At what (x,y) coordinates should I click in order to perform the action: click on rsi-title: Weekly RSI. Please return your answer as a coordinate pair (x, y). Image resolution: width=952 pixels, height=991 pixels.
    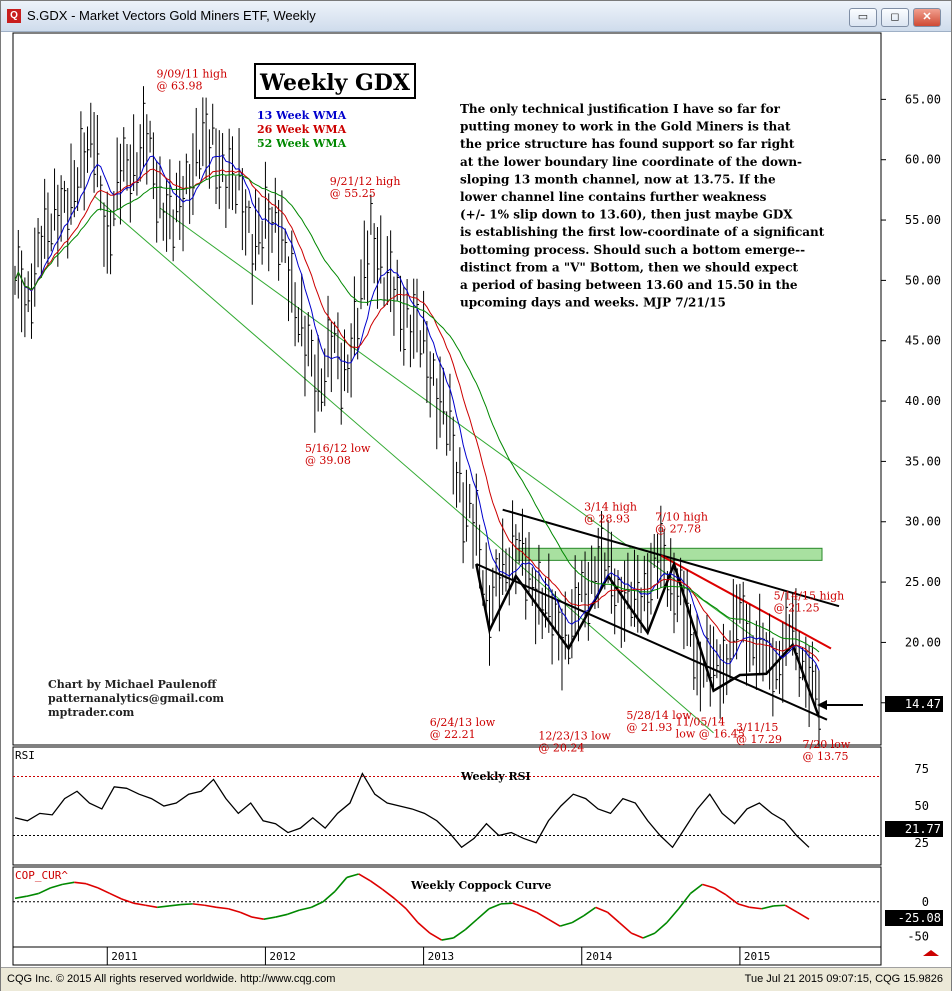
    Looking at the image, I should click on (495, 776).